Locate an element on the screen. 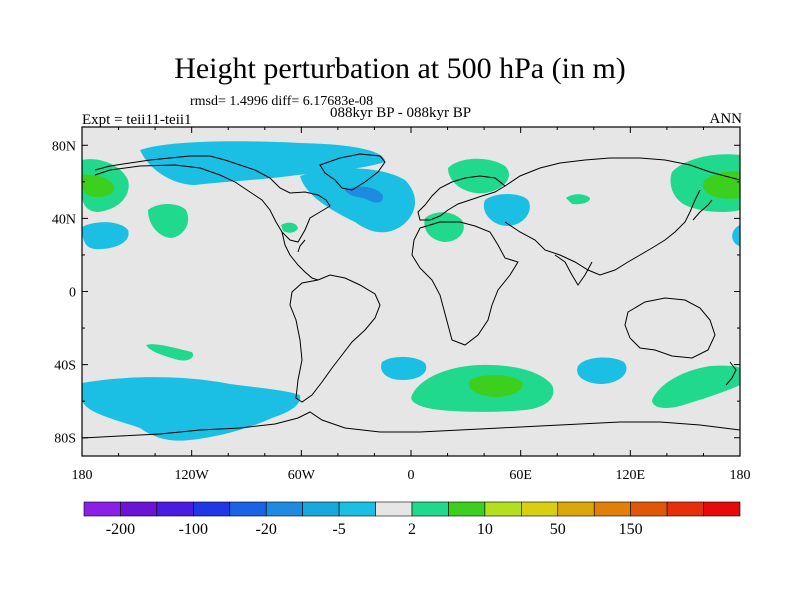 The image size is (800, 600). y-tick-label: 0 is located at coordinates (72, 293).